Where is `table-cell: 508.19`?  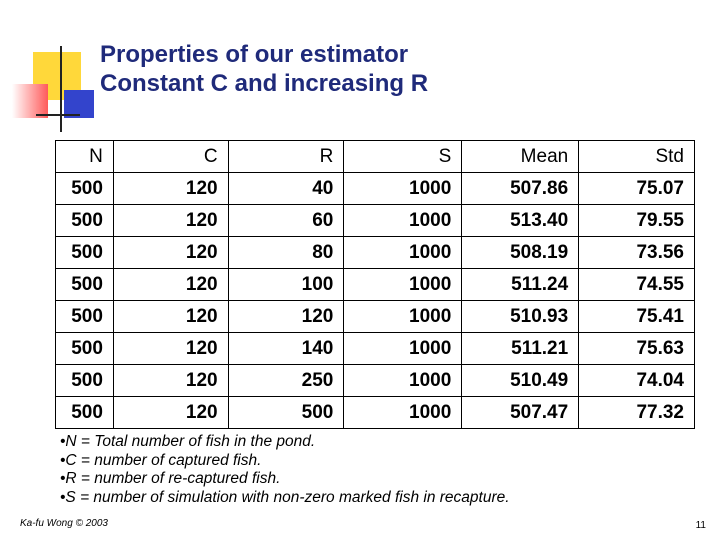 table-cell: 508.19 is located at coordinates (520, 252).